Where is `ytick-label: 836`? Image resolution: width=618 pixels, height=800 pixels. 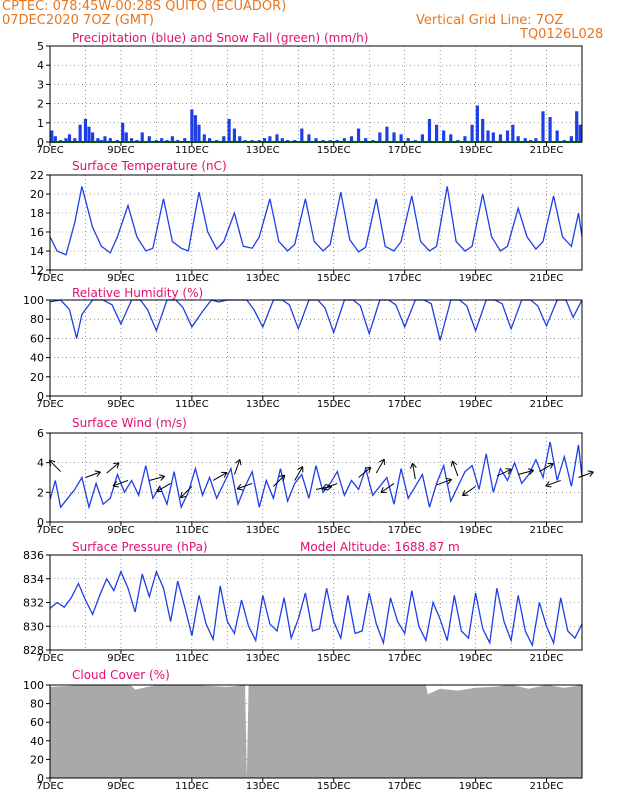 ytick-label: 836 is located at coordinates (33, 555).